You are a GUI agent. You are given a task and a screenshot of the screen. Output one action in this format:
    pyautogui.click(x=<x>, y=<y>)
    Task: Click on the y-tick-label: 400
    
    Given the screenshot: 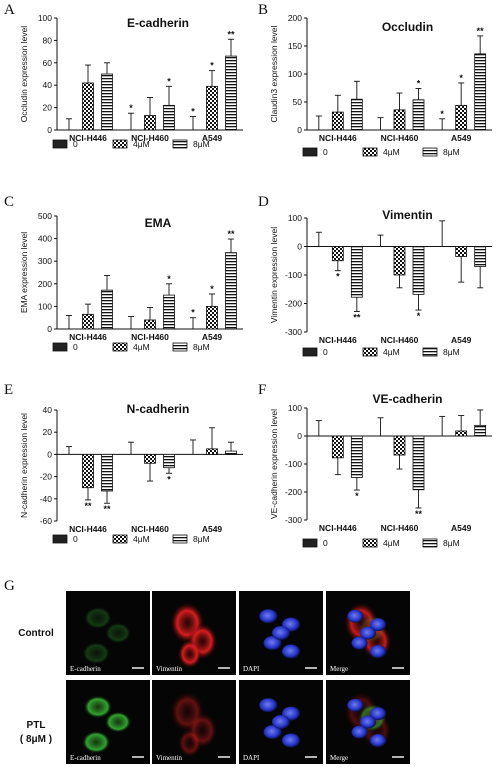 What is the action you would take?
    pyautogui.click(x=45, y=239)
    